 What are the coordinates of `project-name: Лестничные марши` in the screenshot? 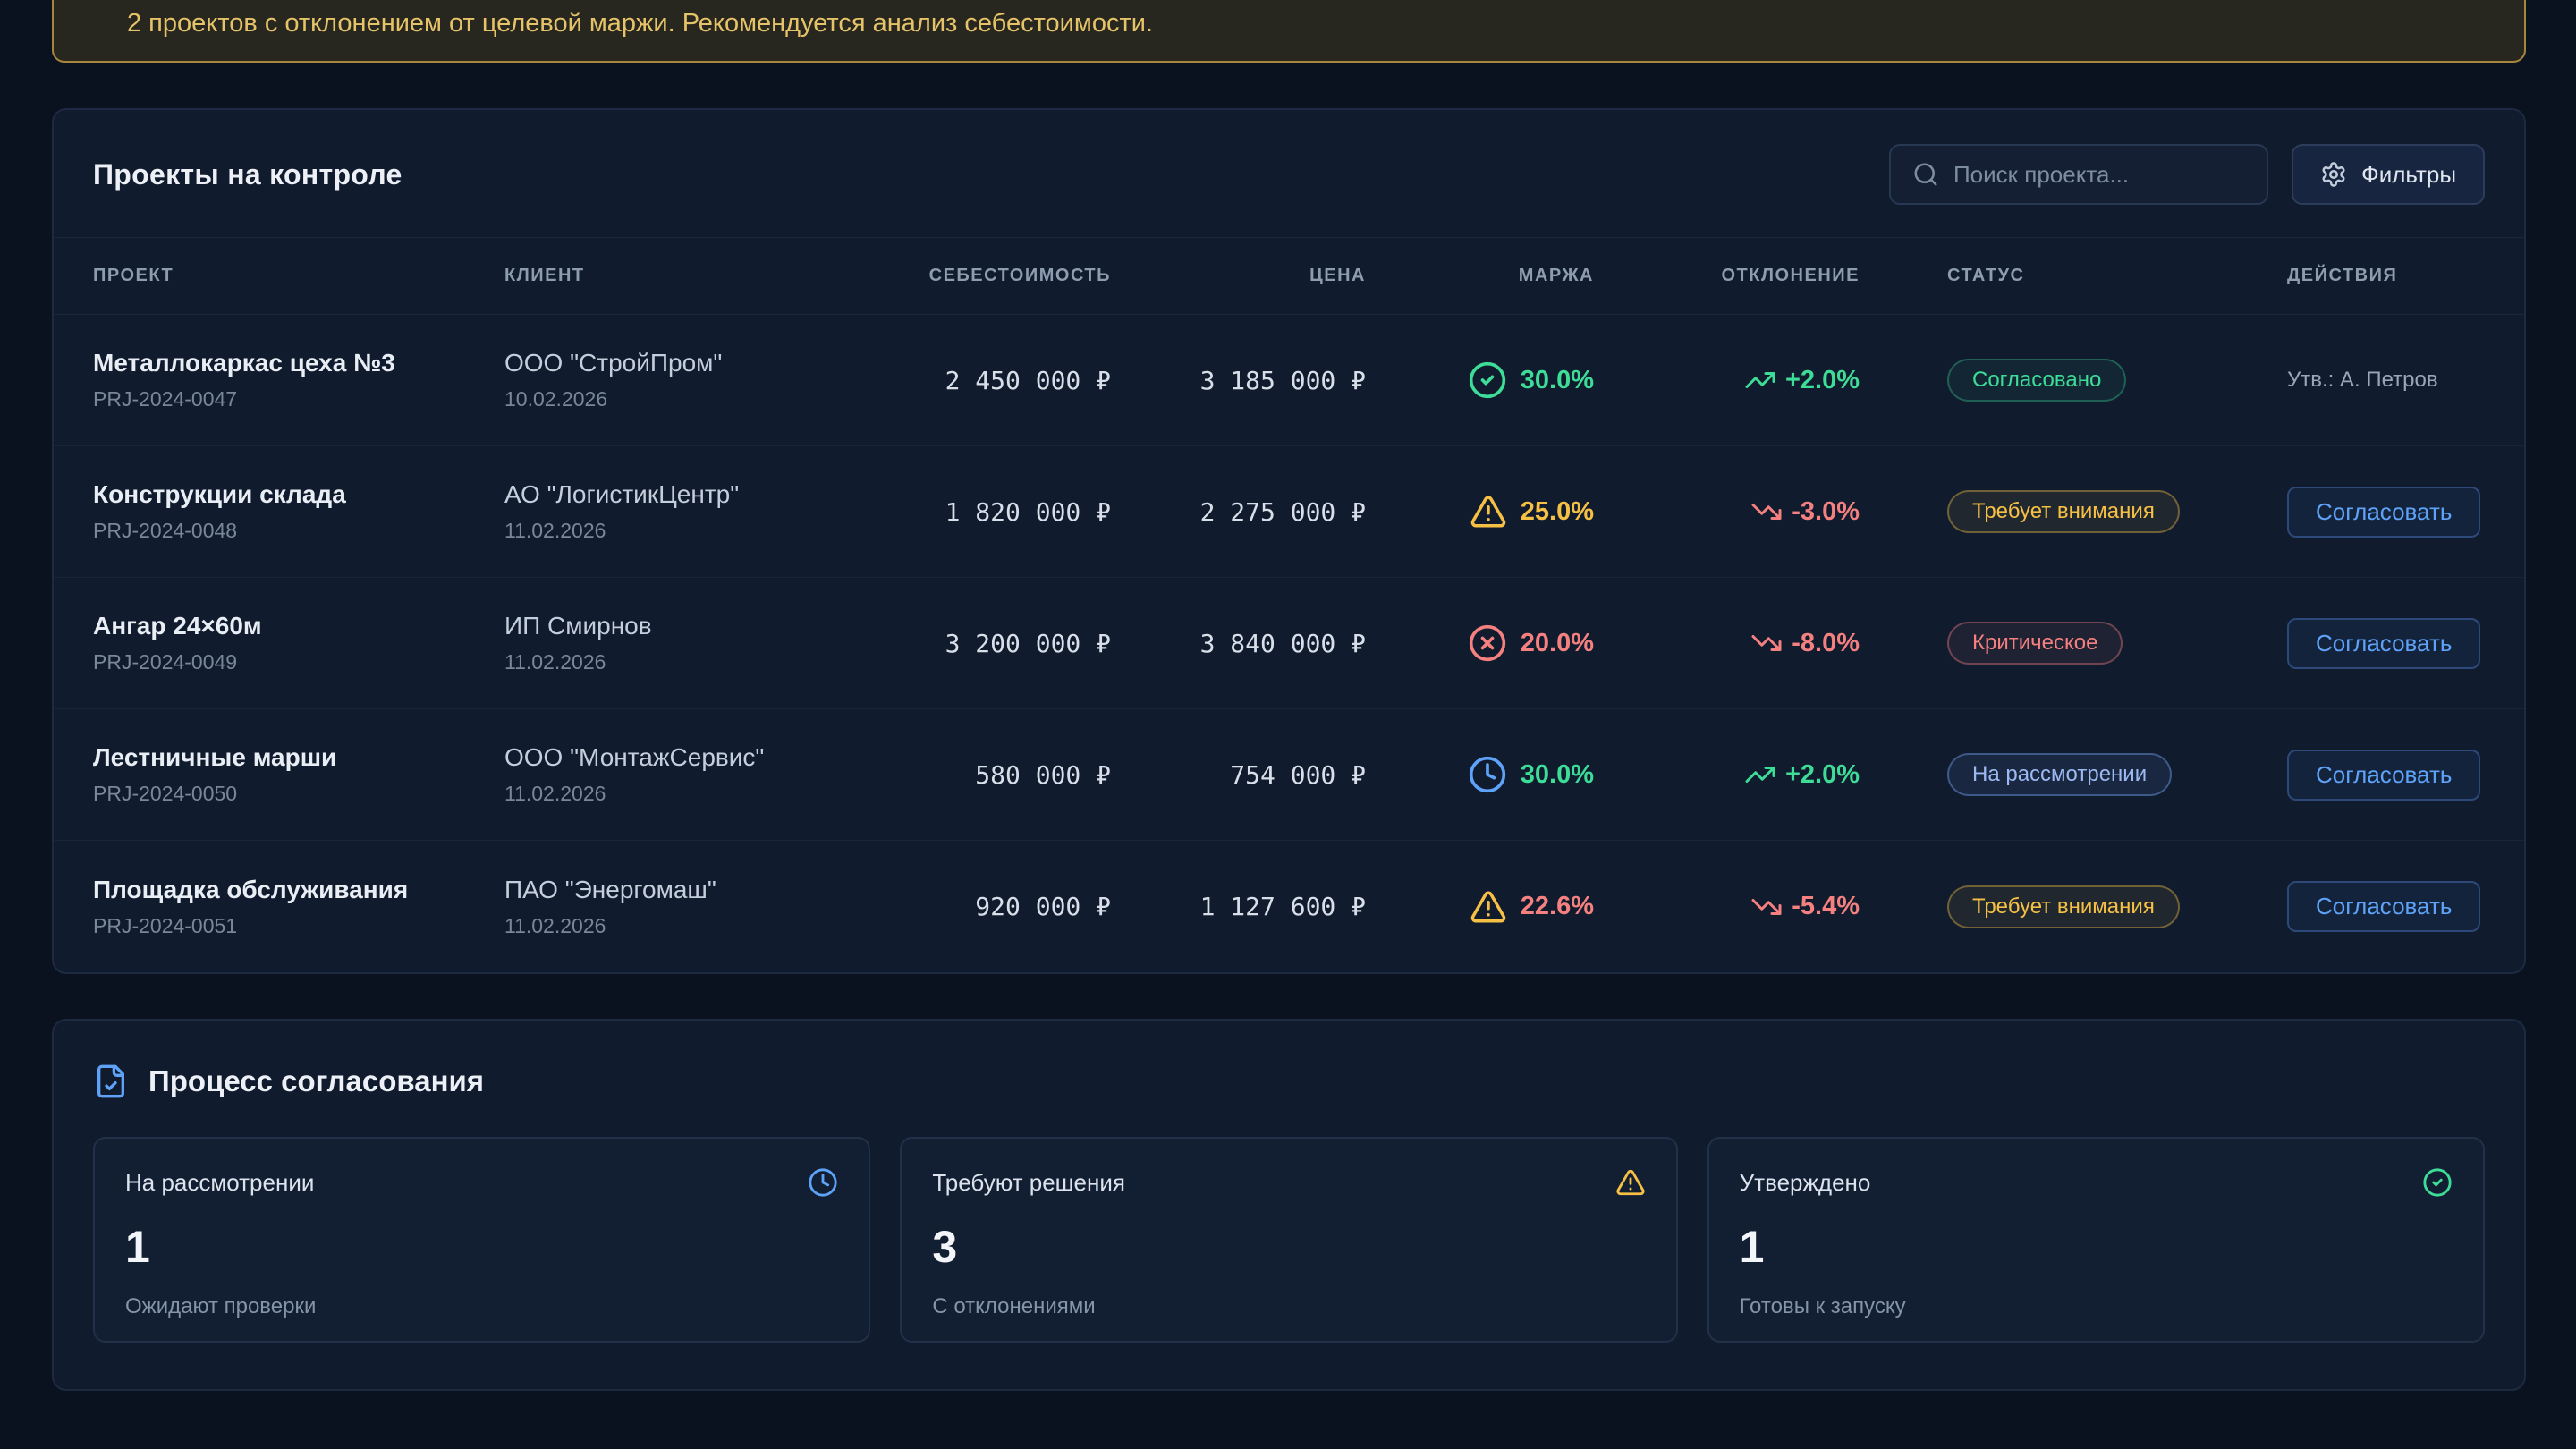 It's located at (215, 757).